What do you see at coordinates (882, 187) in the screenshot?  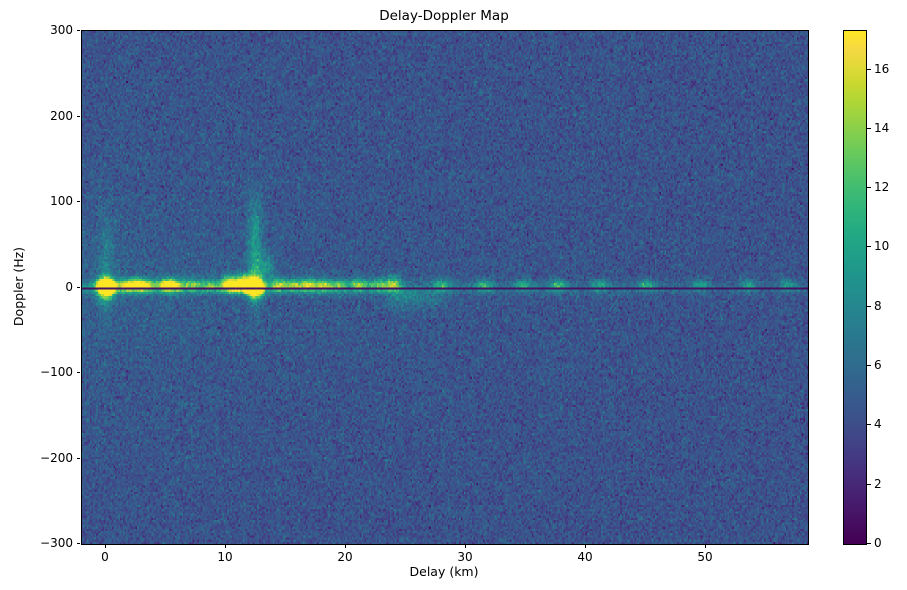 I see `colorbar-tick-label: 12` at bounding box center [882, 187].